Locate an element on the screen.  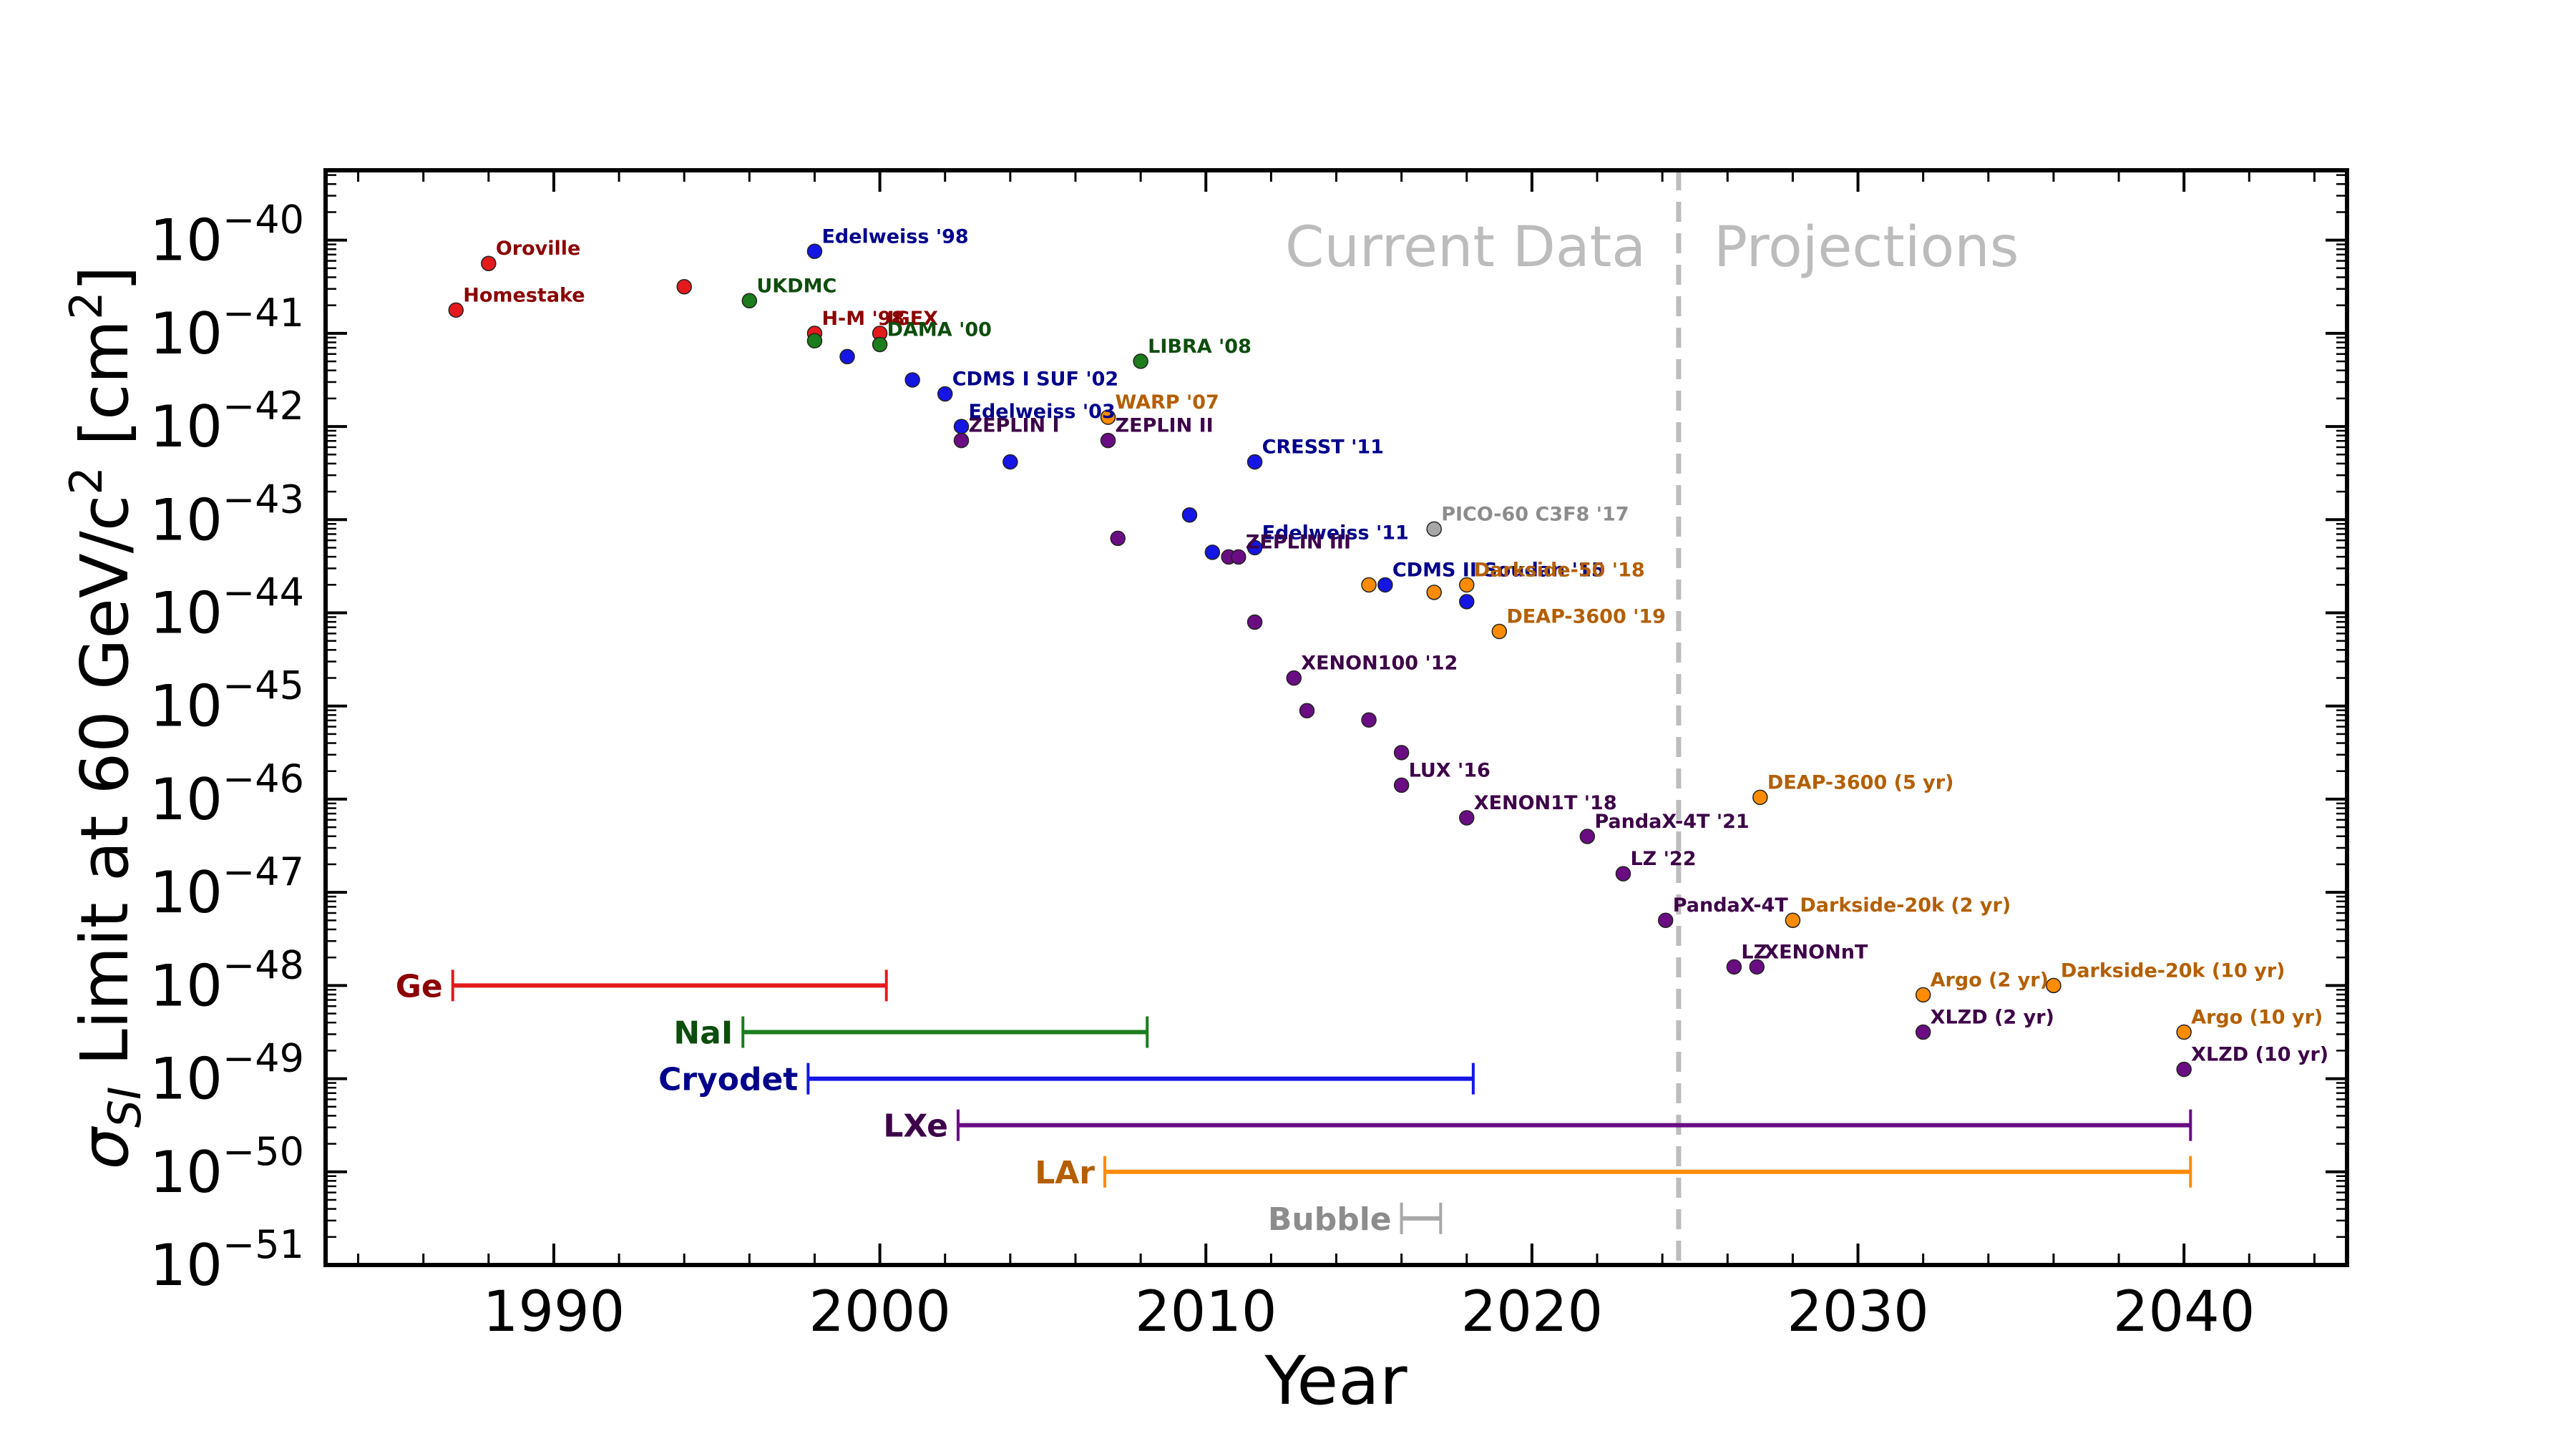
x-tick-label: 2020 is located at coordinates (1532, 1312).